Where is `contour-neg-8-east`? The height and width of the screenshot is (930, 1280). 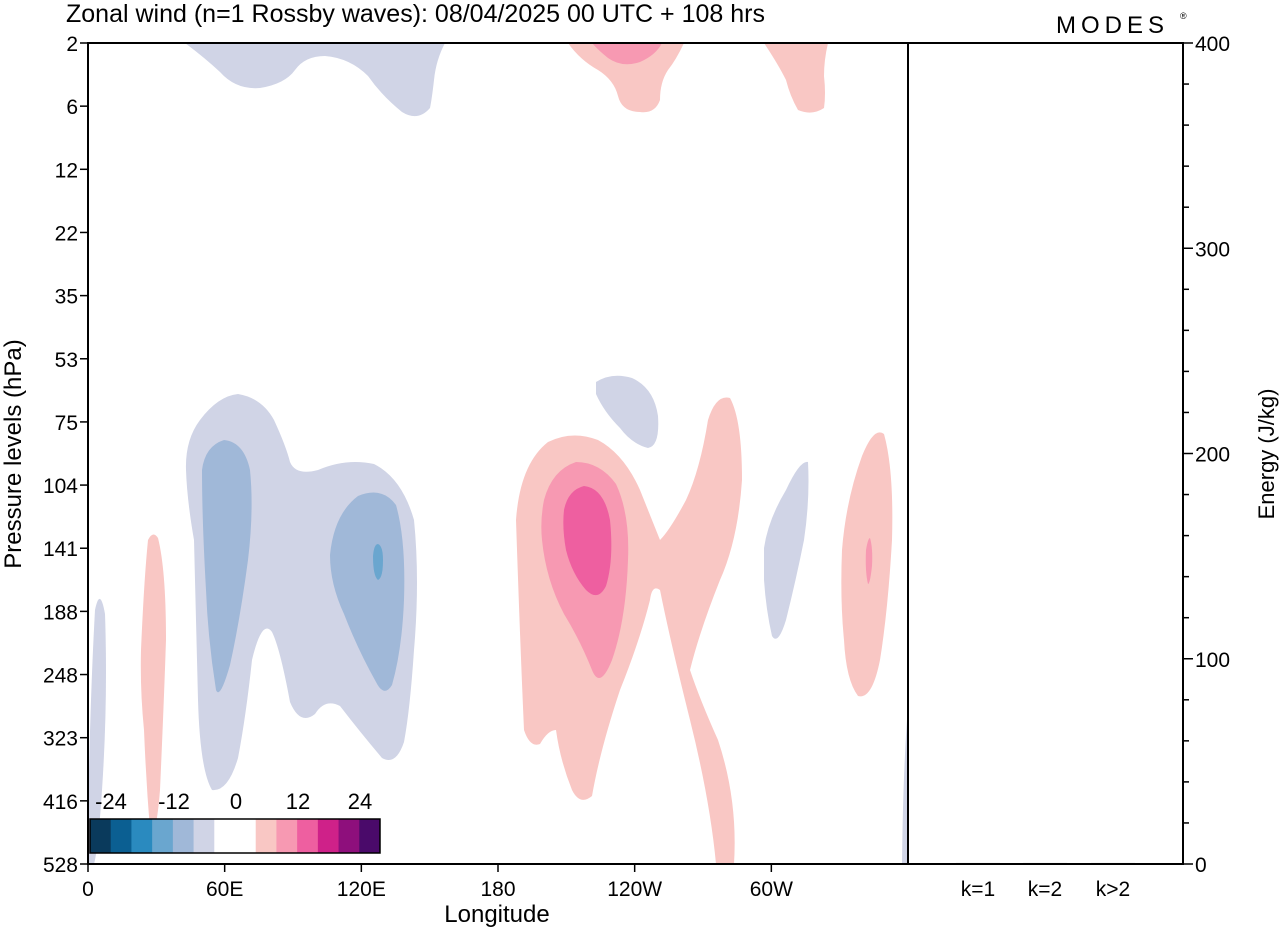
contour-neg-8-east is located at coordinates (367, 591).